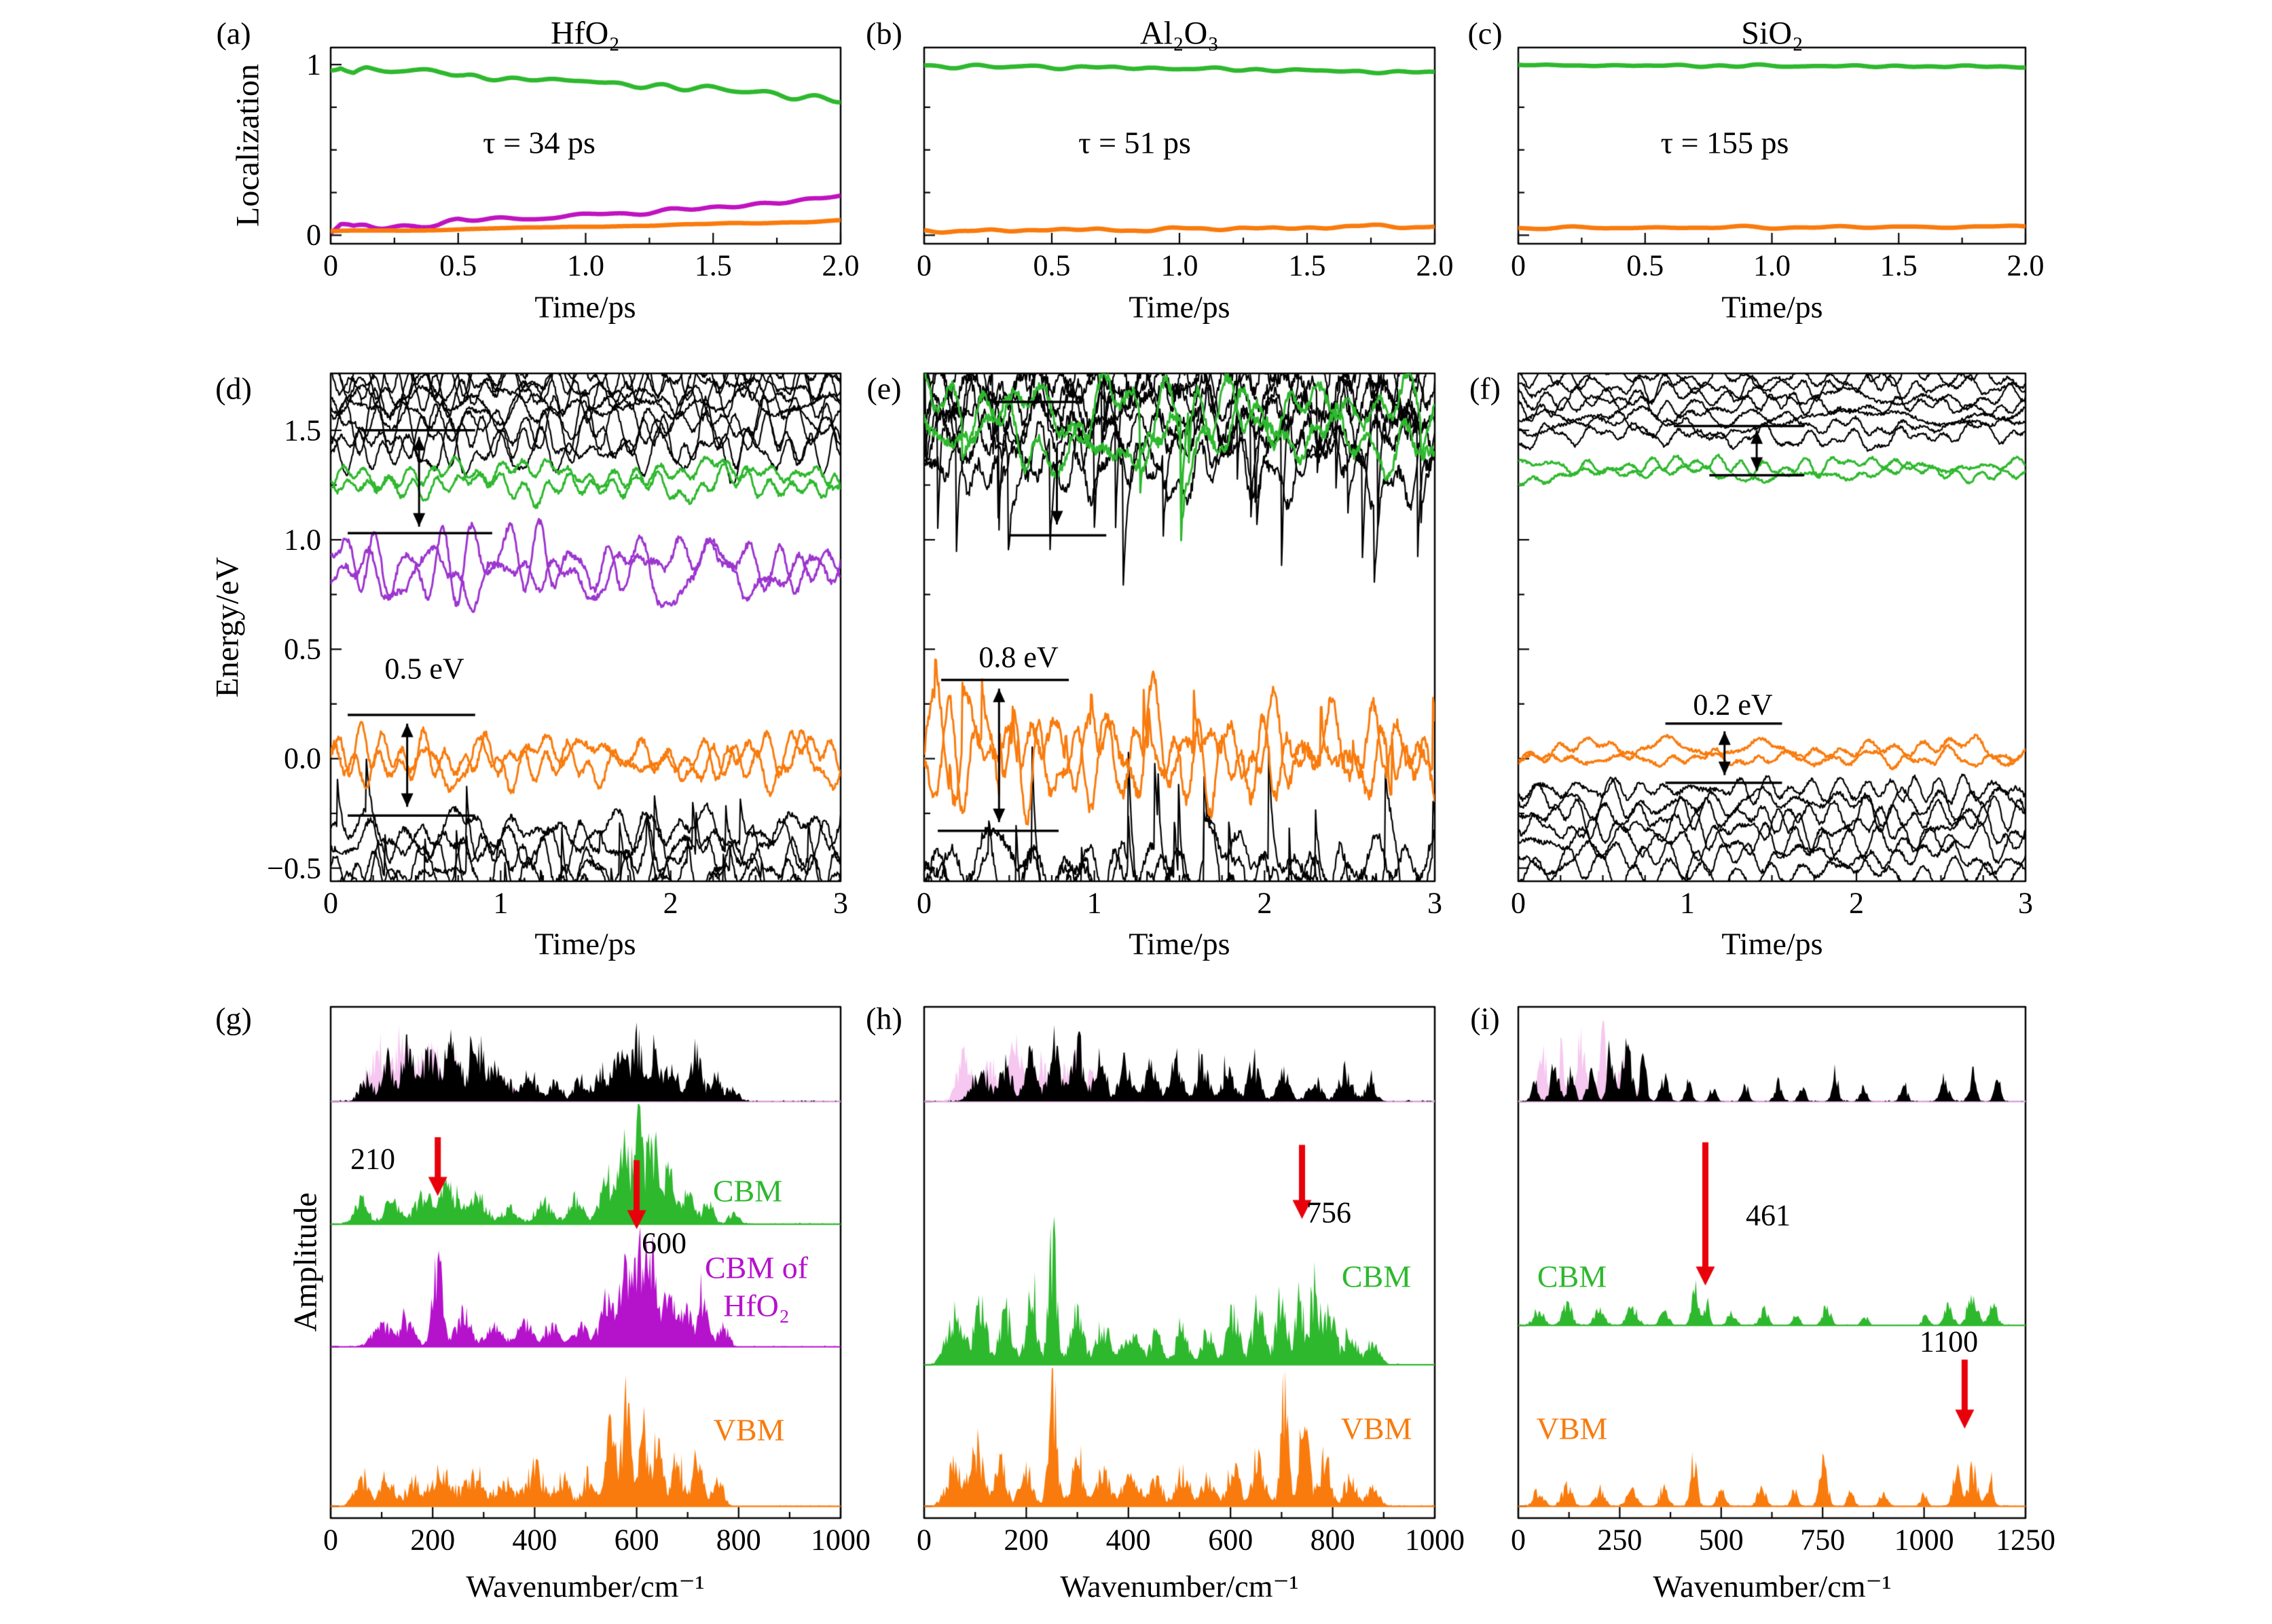  I want to click on x-tick-label-d: 2, so click(670, 903).